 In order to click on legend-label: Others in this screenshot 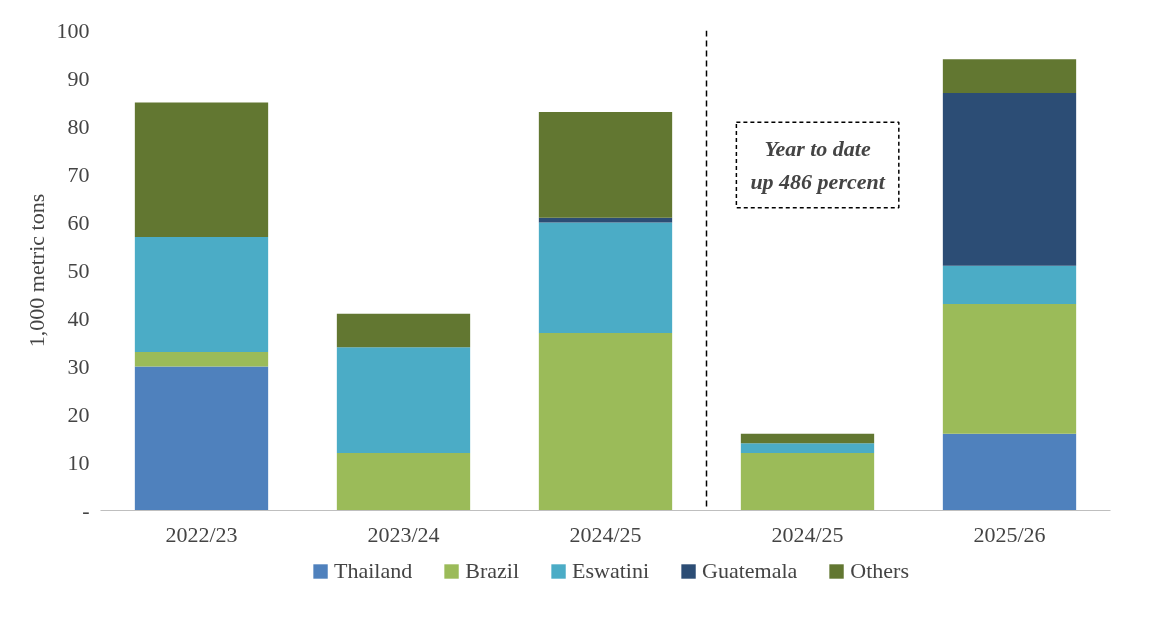, I will do `click(879, 571)`.